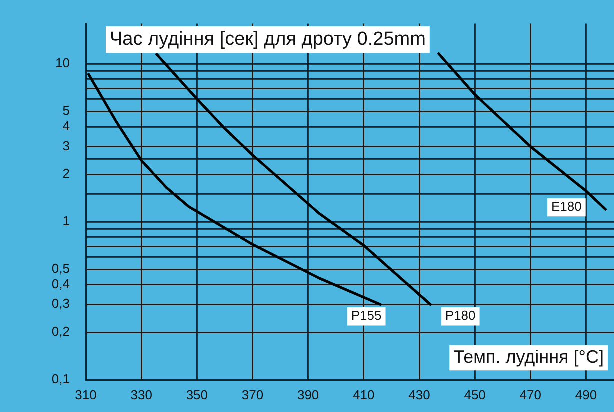  I want to click on y-tick-label: 0,2, so click(61, 332).